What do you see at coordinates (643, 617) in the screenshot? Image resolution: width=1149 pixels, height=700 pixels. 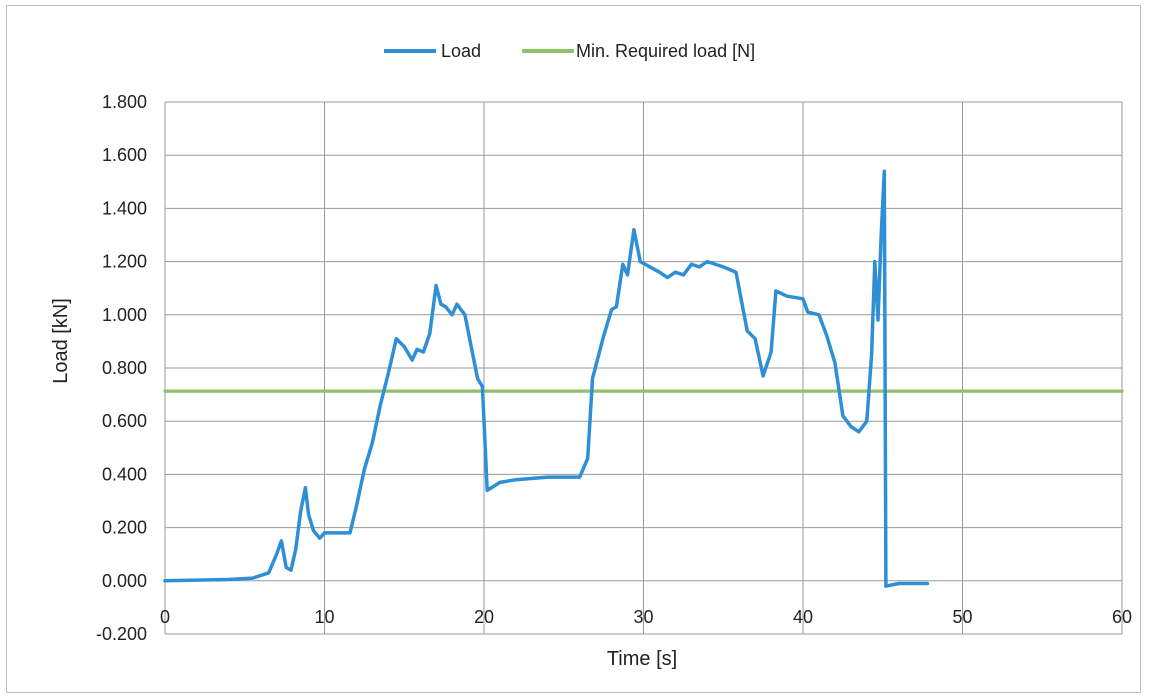 I see `x-tick-label: 30` at bounding box center [643, 617].